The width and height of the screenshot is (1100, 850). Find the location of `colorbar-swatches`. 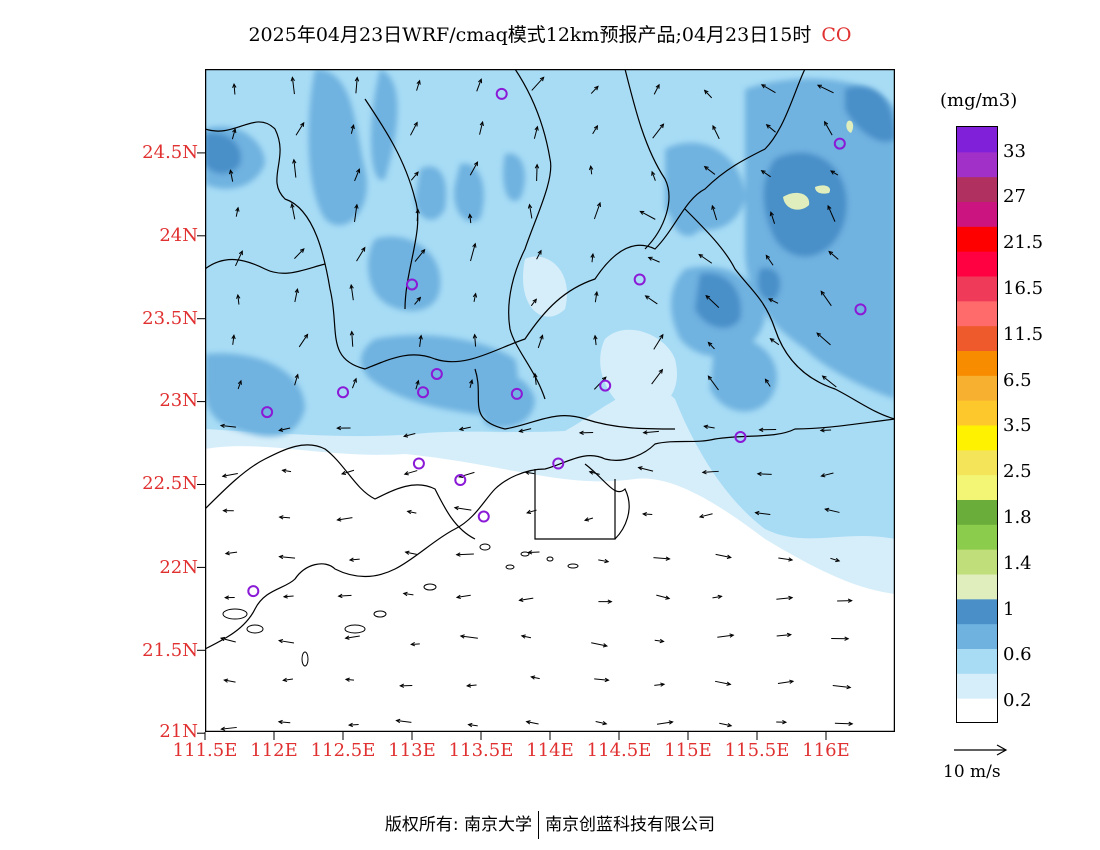

colorbar-swatches is located at coordinates (977, 425).